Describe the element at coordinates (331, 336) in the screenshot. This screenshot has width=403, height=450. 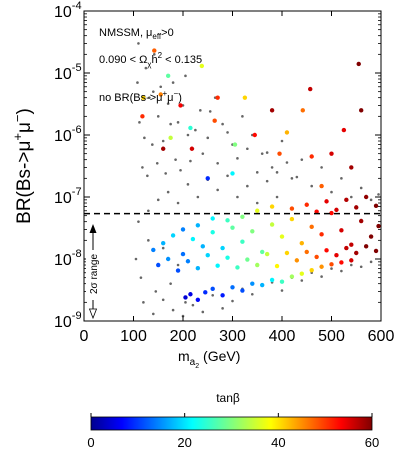
I see `x-tick-label: 500` at that location.